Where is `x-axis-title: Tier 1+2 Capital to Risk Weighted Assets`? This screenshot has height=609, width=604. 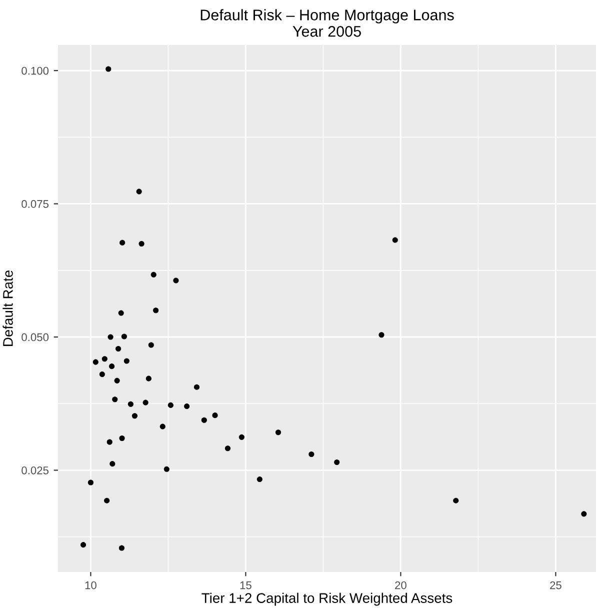
x-axis-title: Tier 1+2 Capital to Risk Weighted Assets is located at coordinates (327, 599).